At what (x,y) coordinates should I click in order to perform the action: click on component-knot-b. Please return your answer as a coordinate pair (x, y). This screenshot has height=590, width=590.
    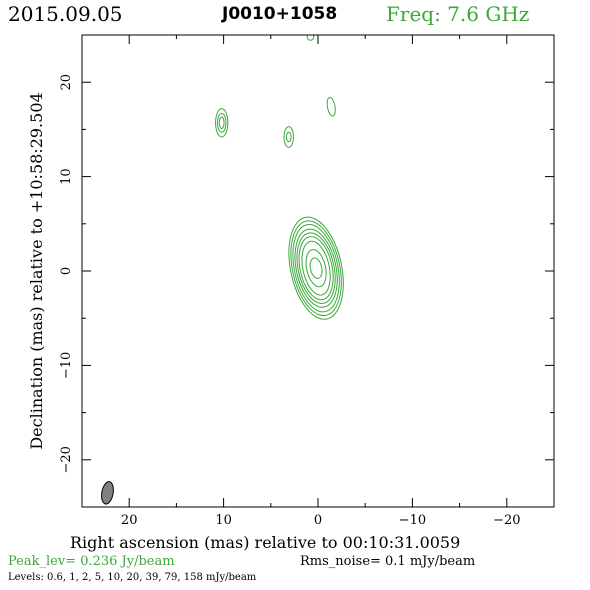
    Looking at the image, I should click on (288, 137).